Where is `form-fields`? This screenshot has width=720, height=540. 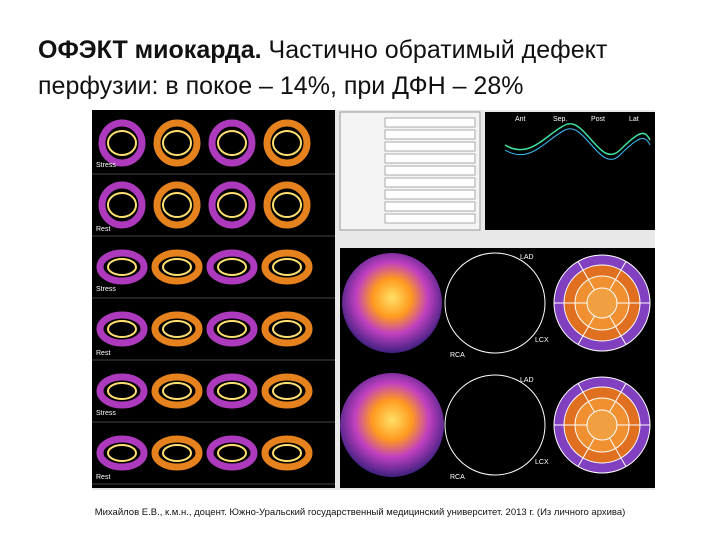
form-fields is located at coordinates (430, 170).